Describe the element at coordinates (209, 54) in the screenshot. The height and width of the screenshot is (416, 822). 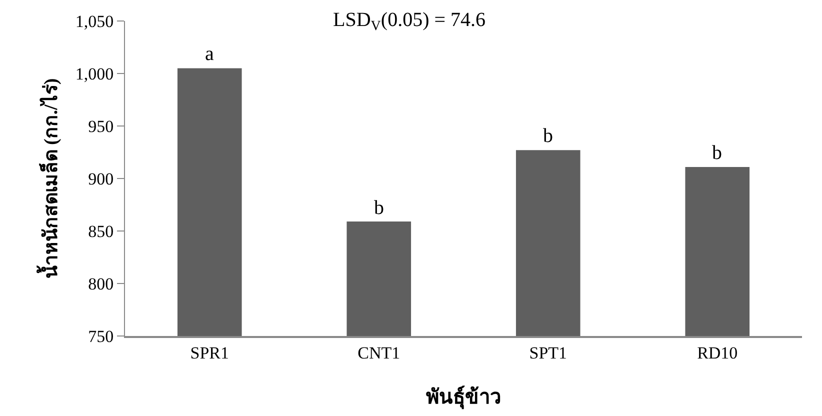
I see `annotation: a` at that location.